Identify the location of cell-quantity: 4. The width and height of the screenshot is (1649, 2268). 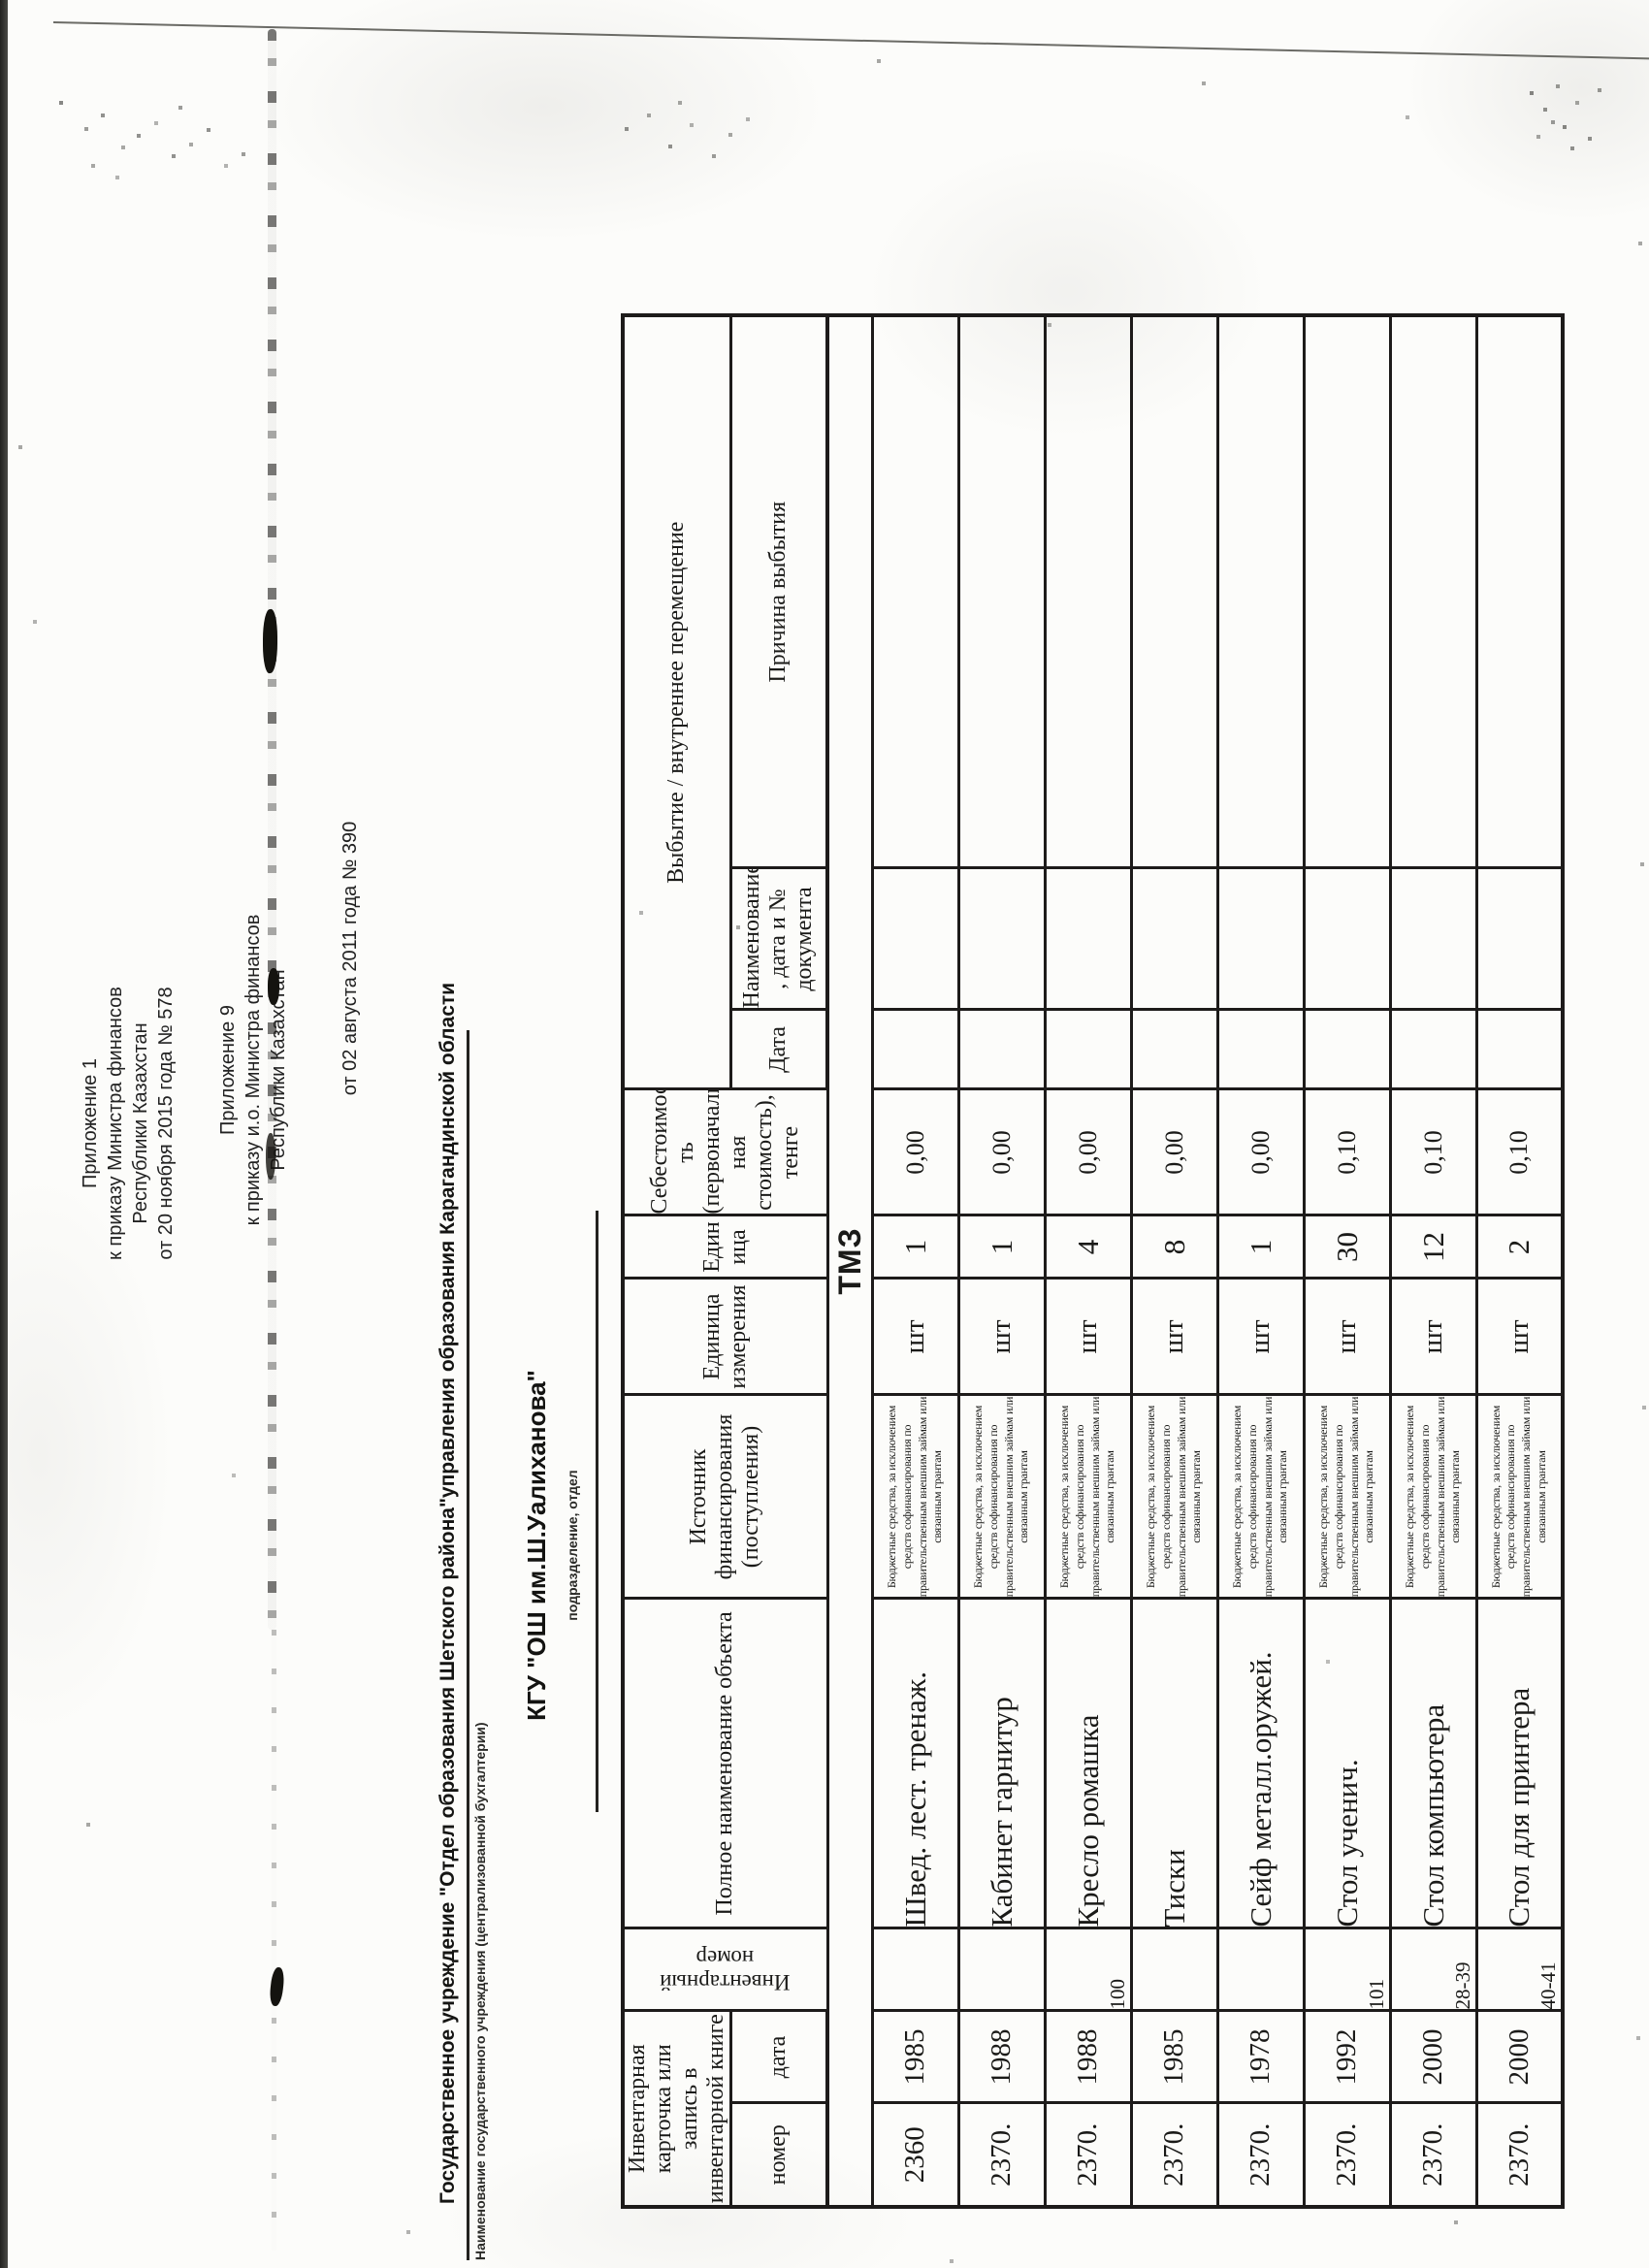
(1088, 1247).